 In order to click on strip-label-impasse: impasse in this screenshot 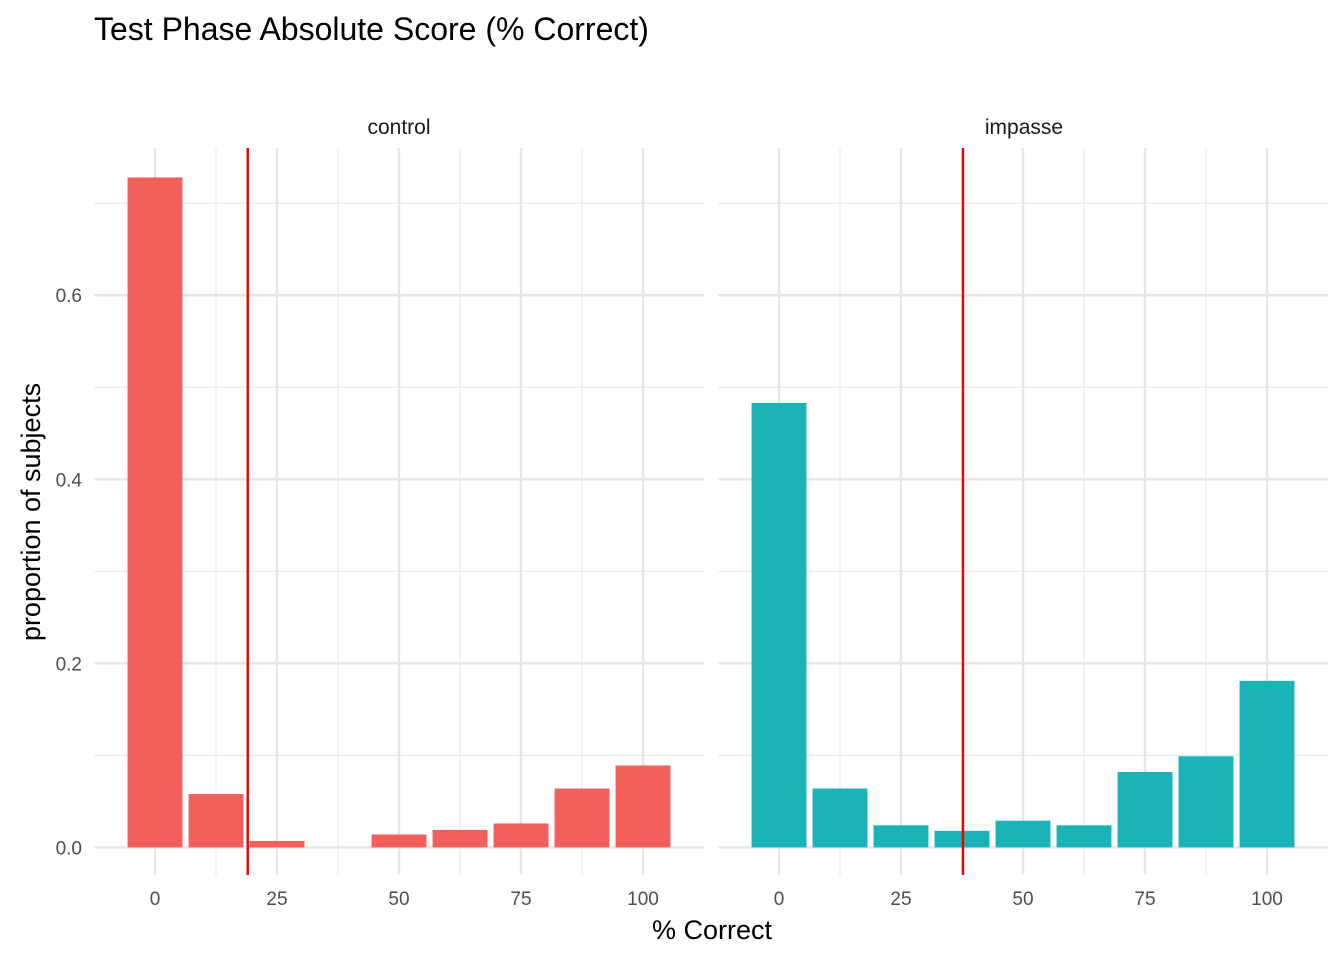, I will do `click(1024, 127)`.